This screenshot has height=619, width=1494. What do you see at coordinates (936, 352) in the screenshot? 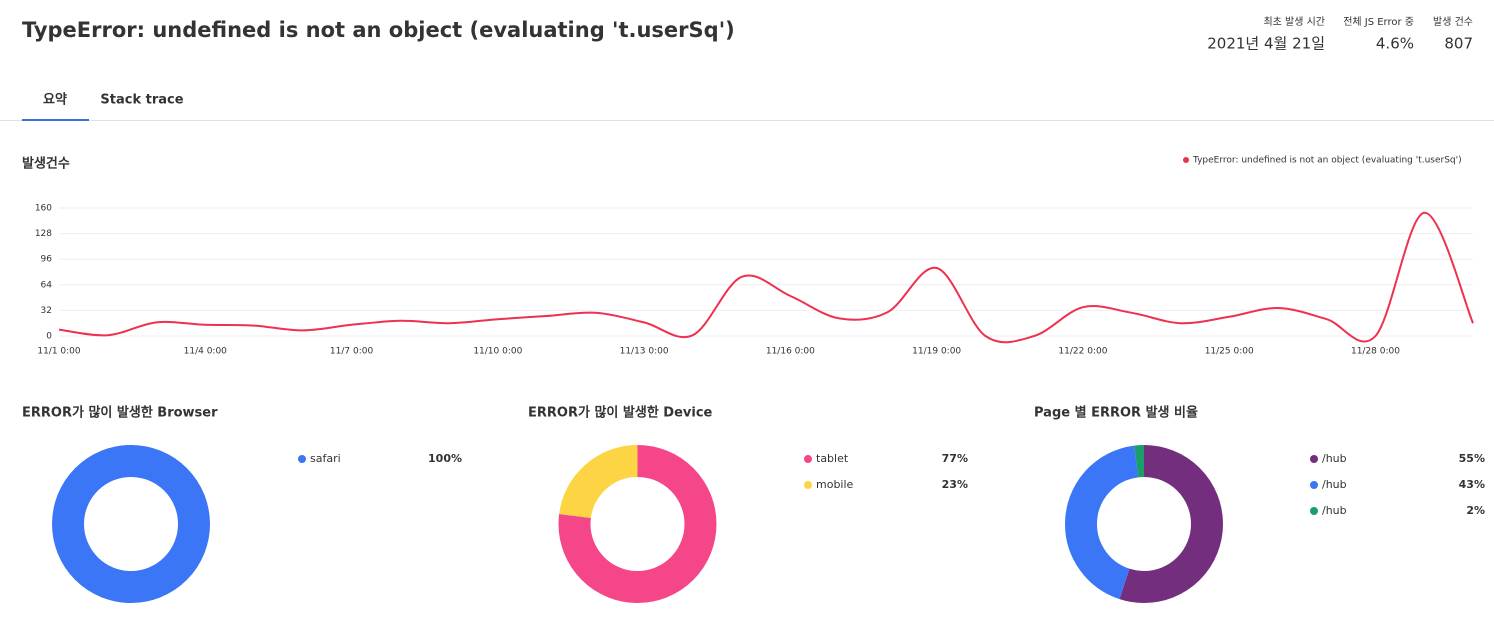
I see `x-tick-label: 11/19 0:00` at bounding box center [936, 352].